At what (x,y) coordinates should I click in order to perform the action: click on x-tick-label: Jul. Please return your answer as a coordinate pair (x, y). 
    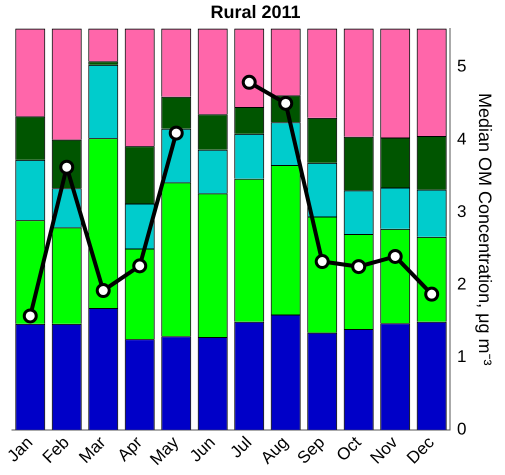
    Looking at the image, I should click on (241, 447).